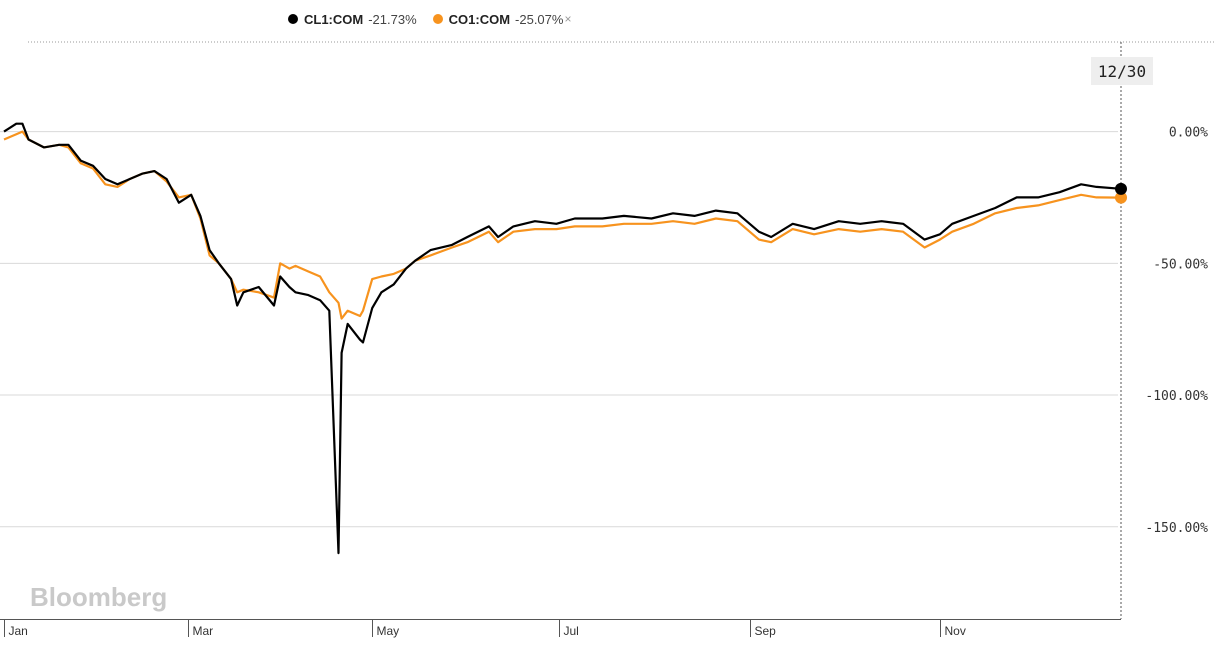  Describe the element at coordinates (568, 19) in the screenshot. I see `close-icon: ×` at that location.